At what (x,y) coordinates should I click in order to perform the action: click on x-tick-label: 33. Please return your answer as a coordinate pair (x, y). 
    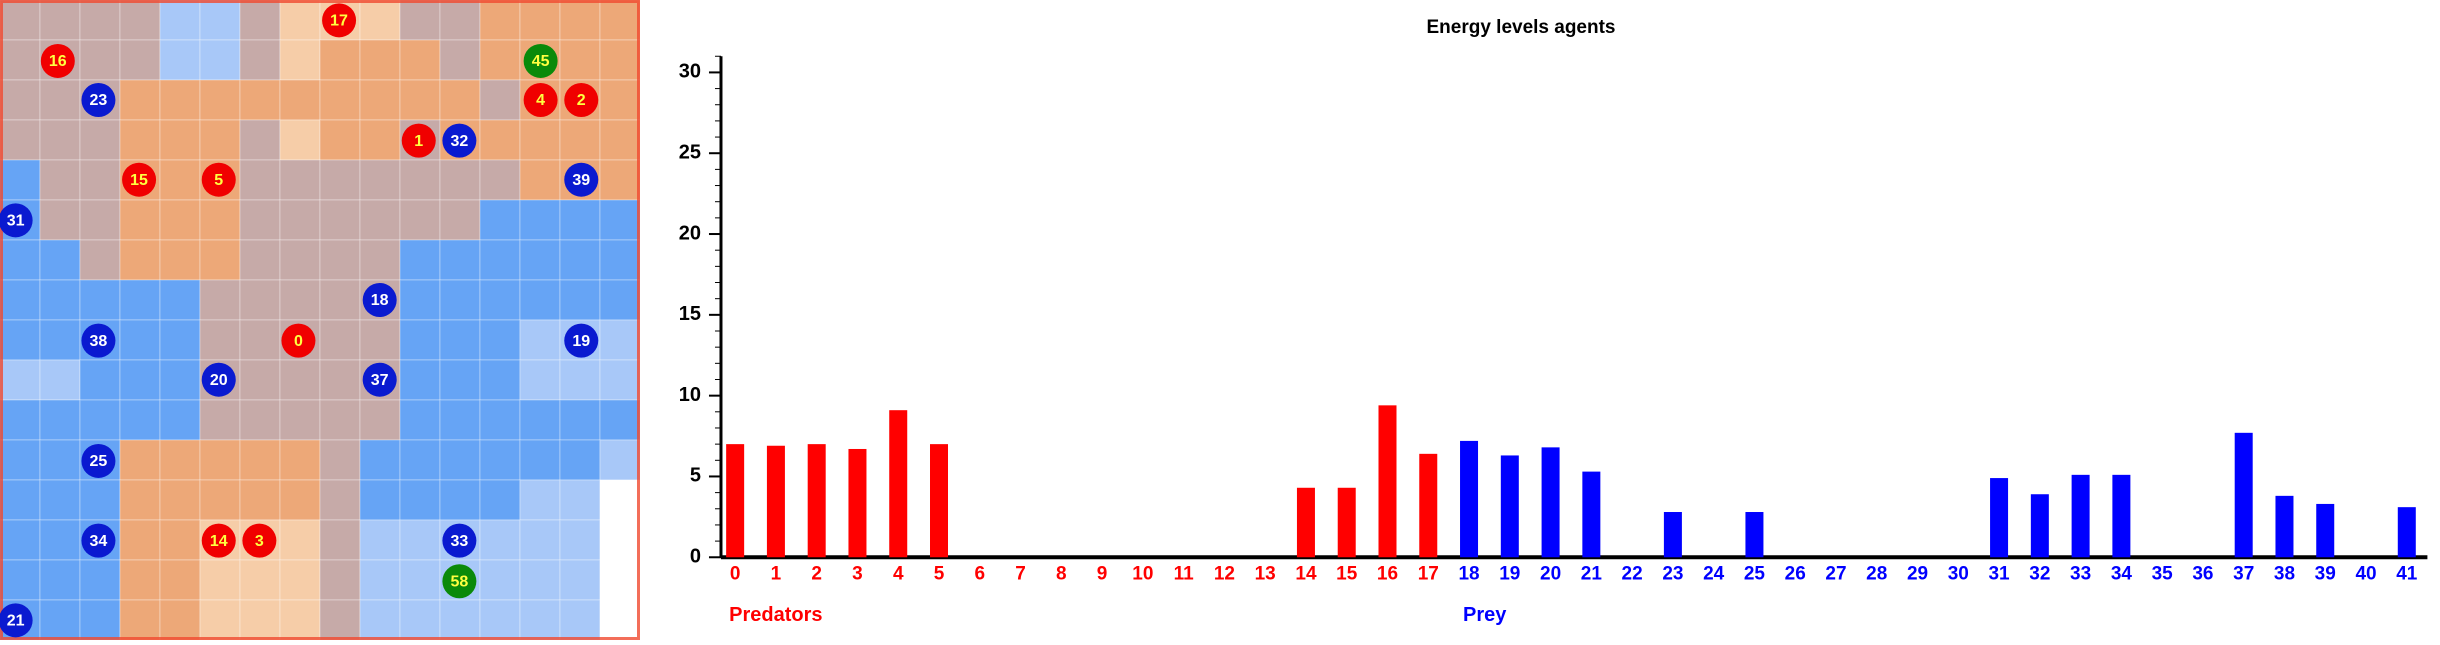
    Looking at the image, I should click on (2080, 574).